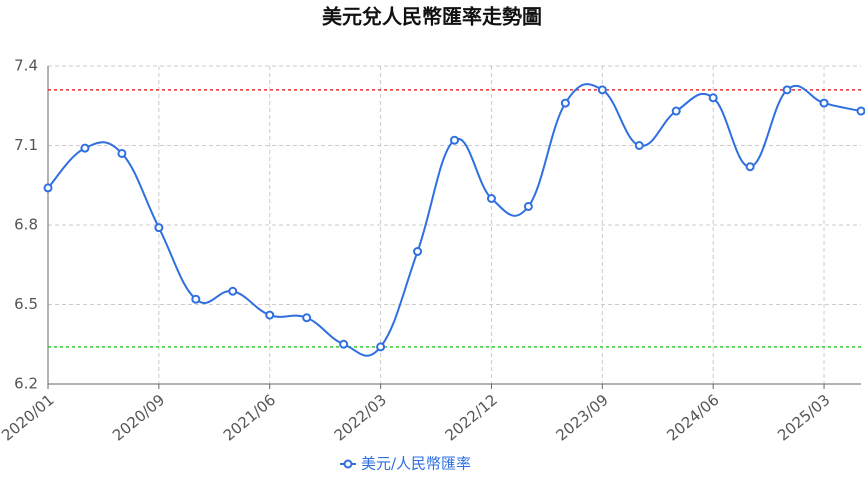 Image resolution: width=865 pixels, height=477 pixels. What do you see at coordinates (26, 145) in the screenshot?
I see `y-tick-label: 7.1` at bounding box center [26, 145].